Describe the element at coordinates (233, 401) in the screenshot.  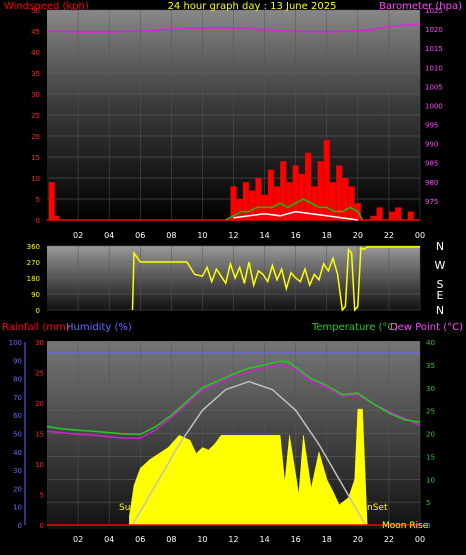
I see `dewpoint-line` at that location.